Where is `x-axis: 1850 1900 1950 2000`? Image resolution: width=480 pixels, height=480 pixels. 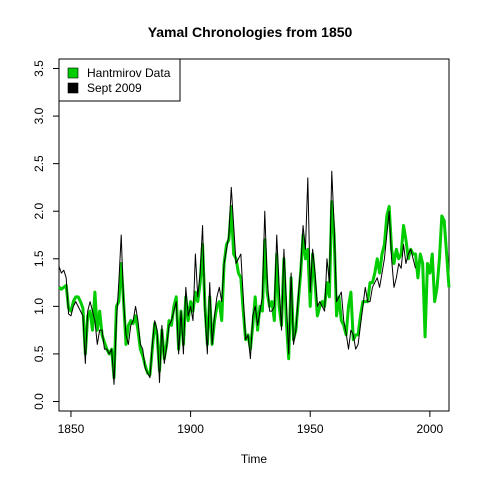 x-axis: 1850 1900 1950 2000 is located at coordinates (251, 423).